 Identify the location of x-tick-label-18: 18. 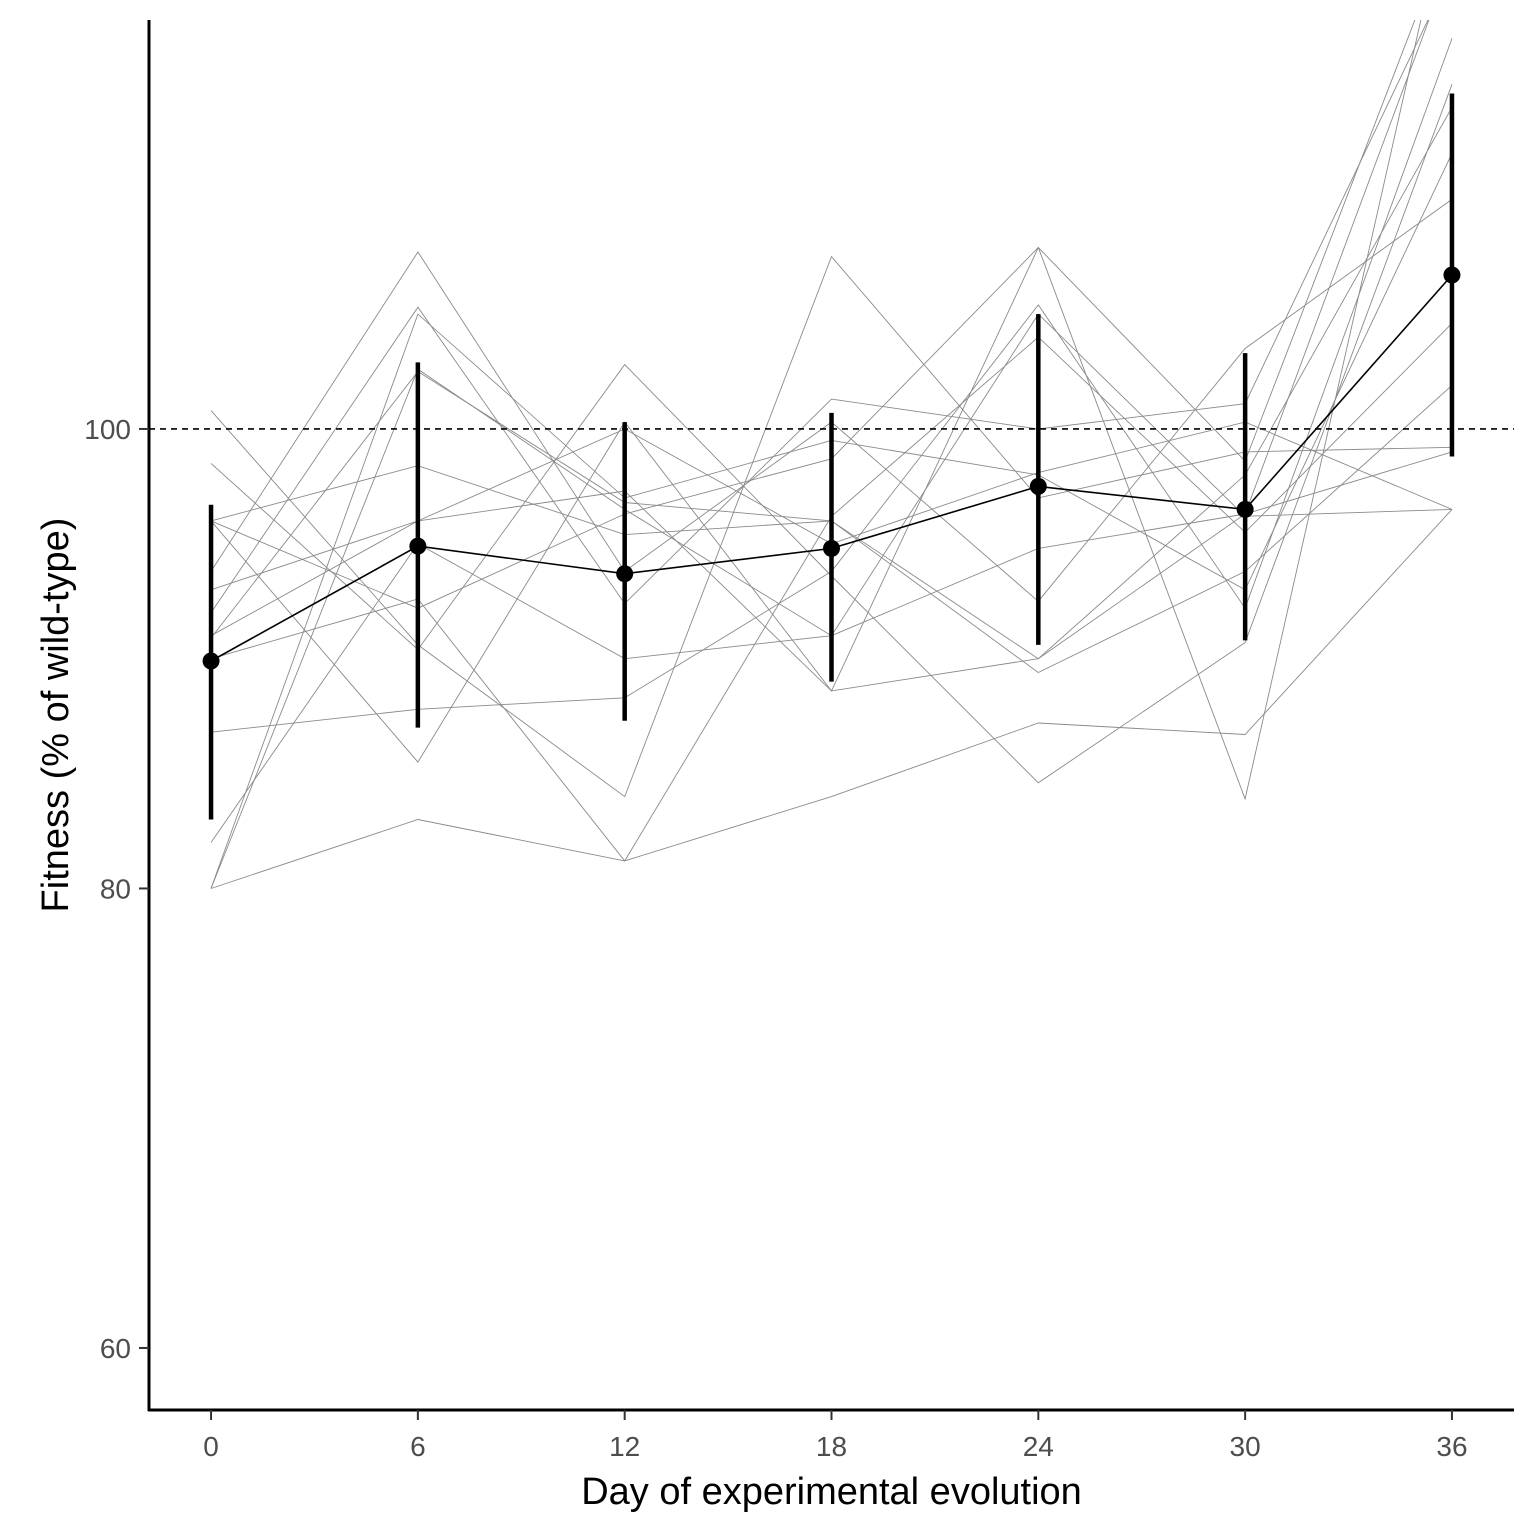
(831, 1446).